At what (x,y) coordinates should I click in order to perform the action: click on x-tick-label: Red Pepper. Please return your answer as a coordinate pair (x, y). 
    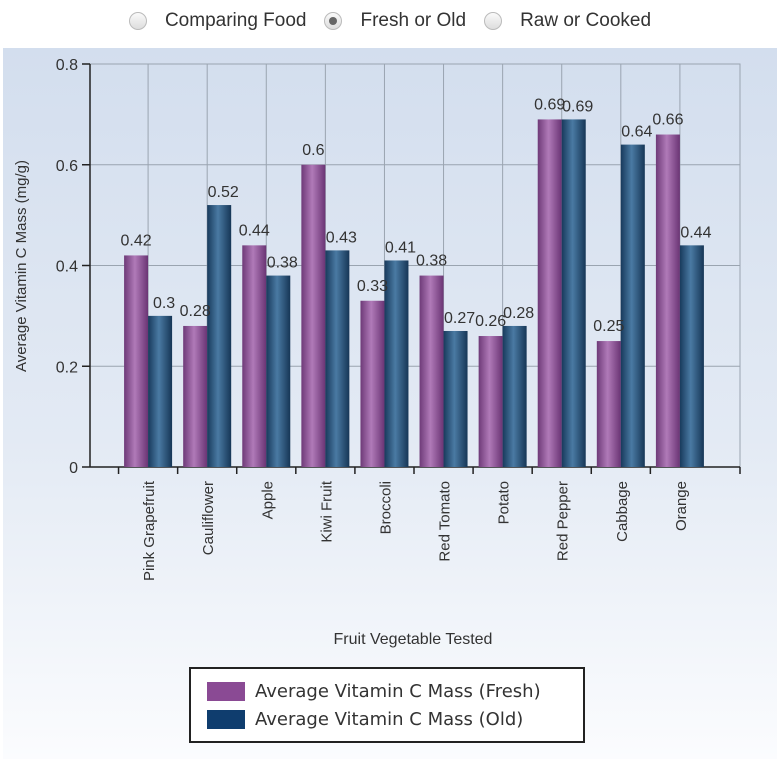
    Looking at the image, I should click on (563, 521).